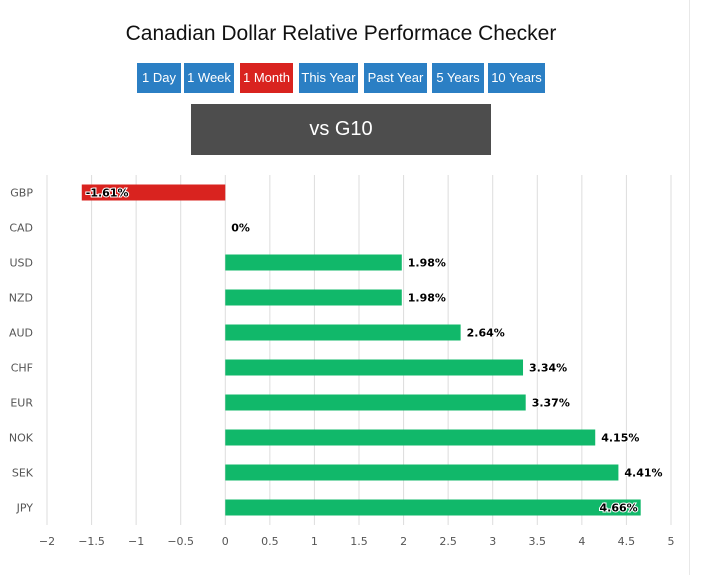 This screenshot has height=575, width=714. I want to click on period-button-past-year: Past Year, so click(395, 78).